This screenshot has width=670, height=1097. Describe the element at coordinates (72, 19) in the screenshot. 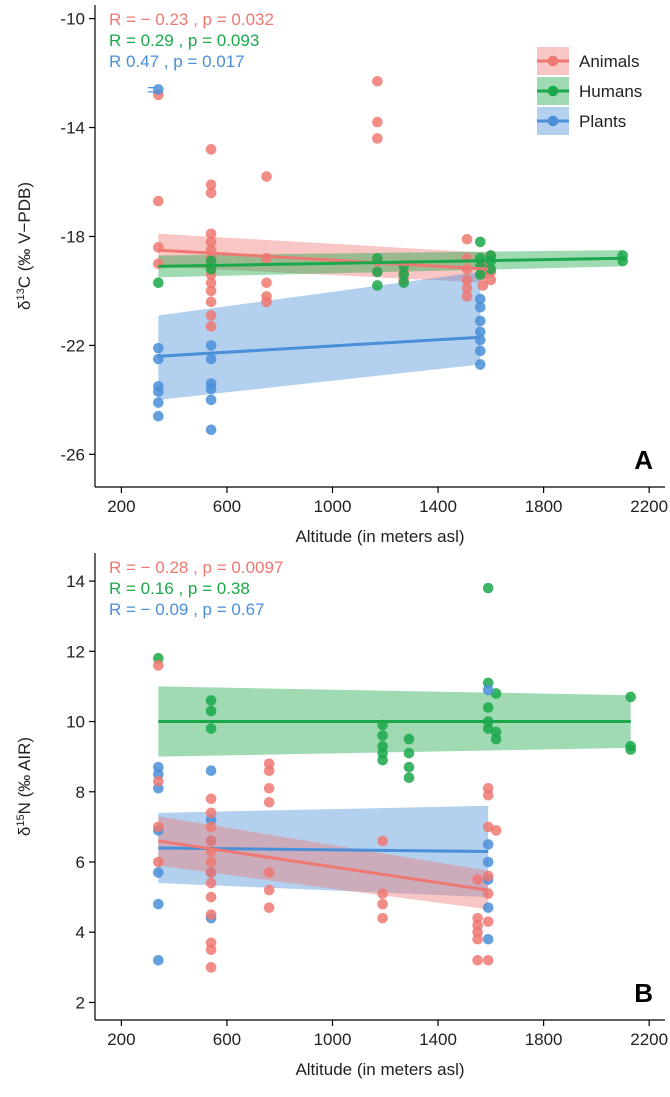

I see `y-tick-label: -10` at that location.